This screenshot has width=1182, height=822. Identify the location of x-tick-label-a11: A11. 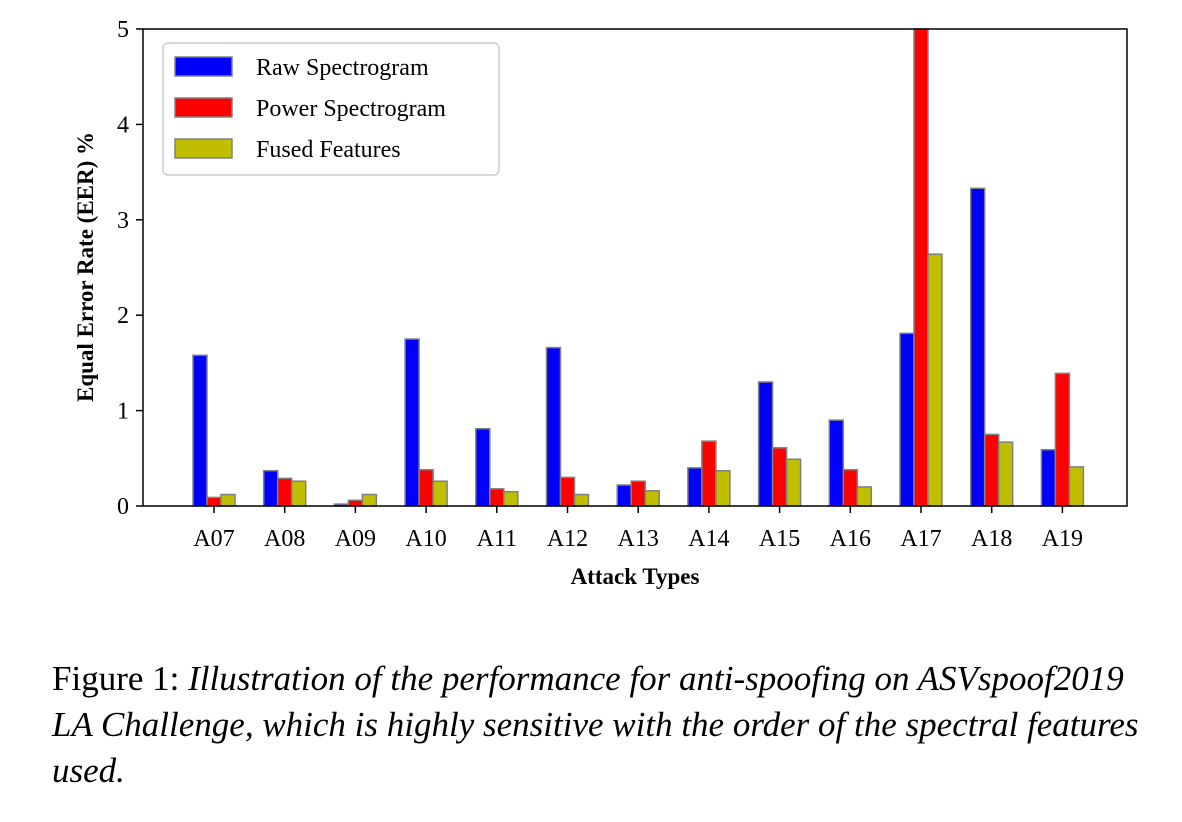
(497, 539).